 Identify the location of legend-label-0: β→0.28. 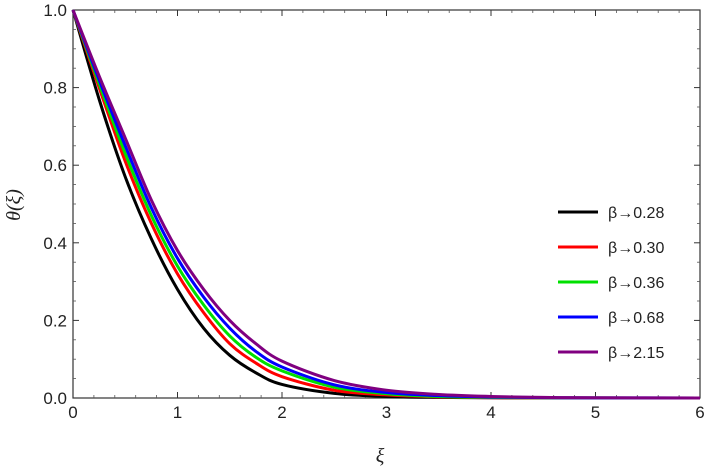
(636, 213).